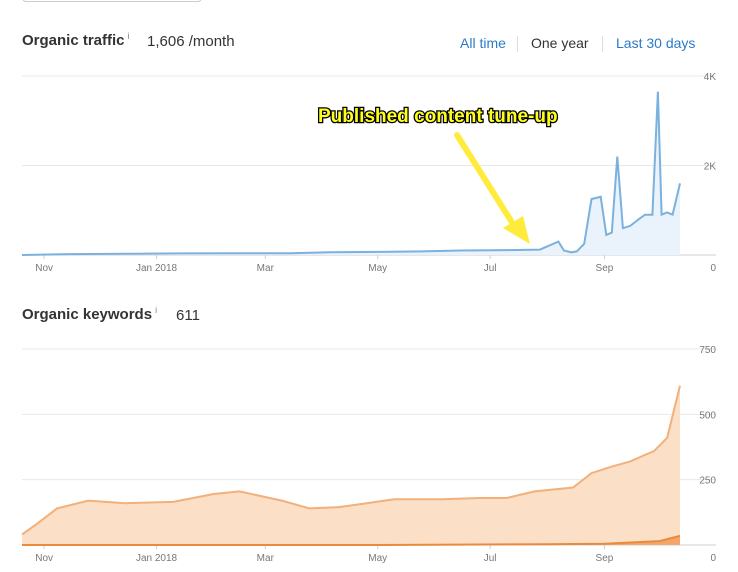 The width and height of the screenshot is (738, 572). Describe the element at coordinates (266, 558) in the screenshot. I see `keywords-x-tick-label: Mar` at that location.